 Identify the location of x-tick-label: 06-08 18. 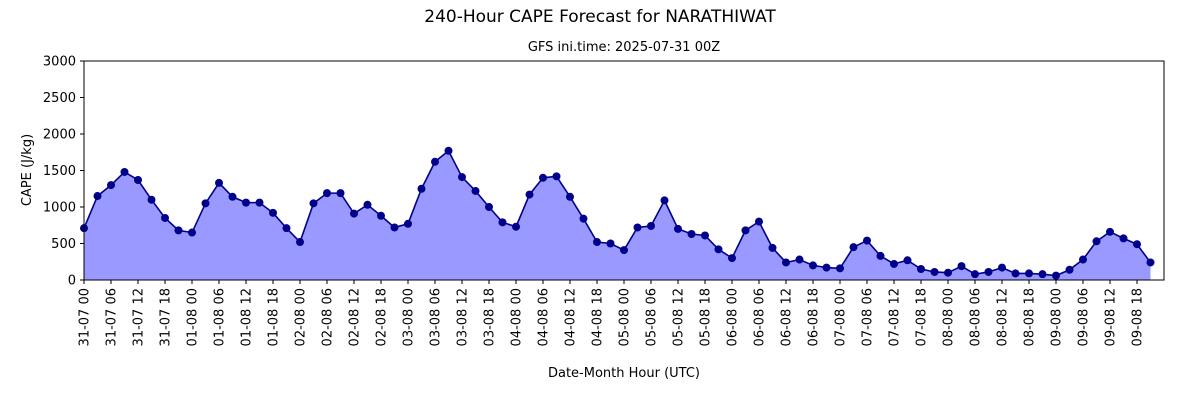
(814, 317).